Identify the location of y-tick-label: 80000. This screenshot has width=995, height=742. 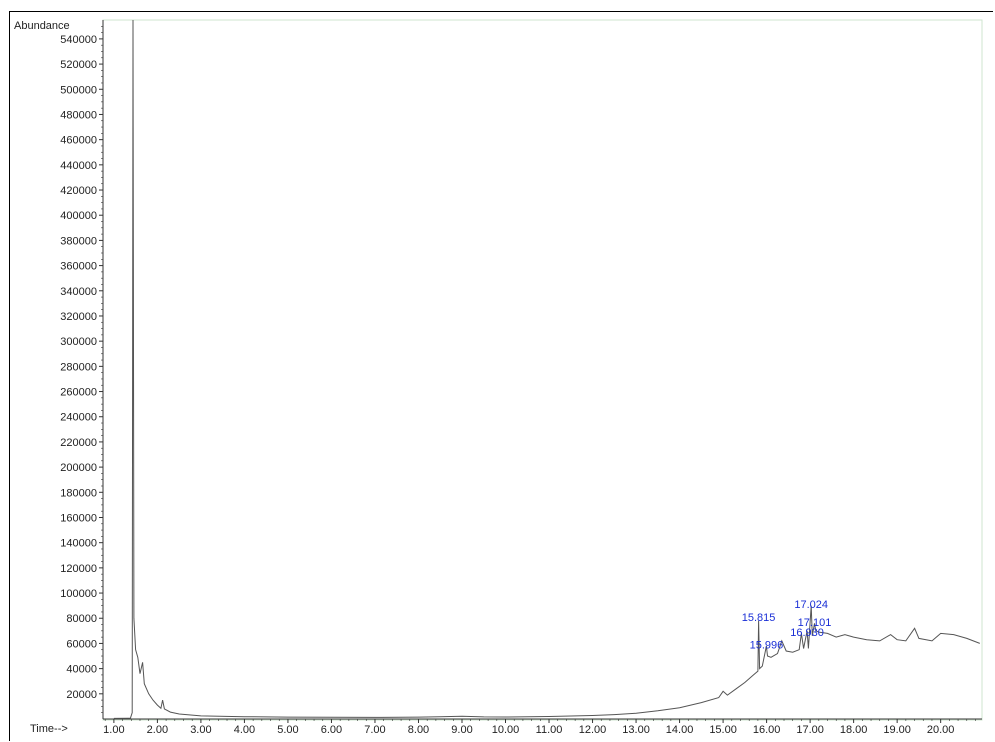
(81, 619).